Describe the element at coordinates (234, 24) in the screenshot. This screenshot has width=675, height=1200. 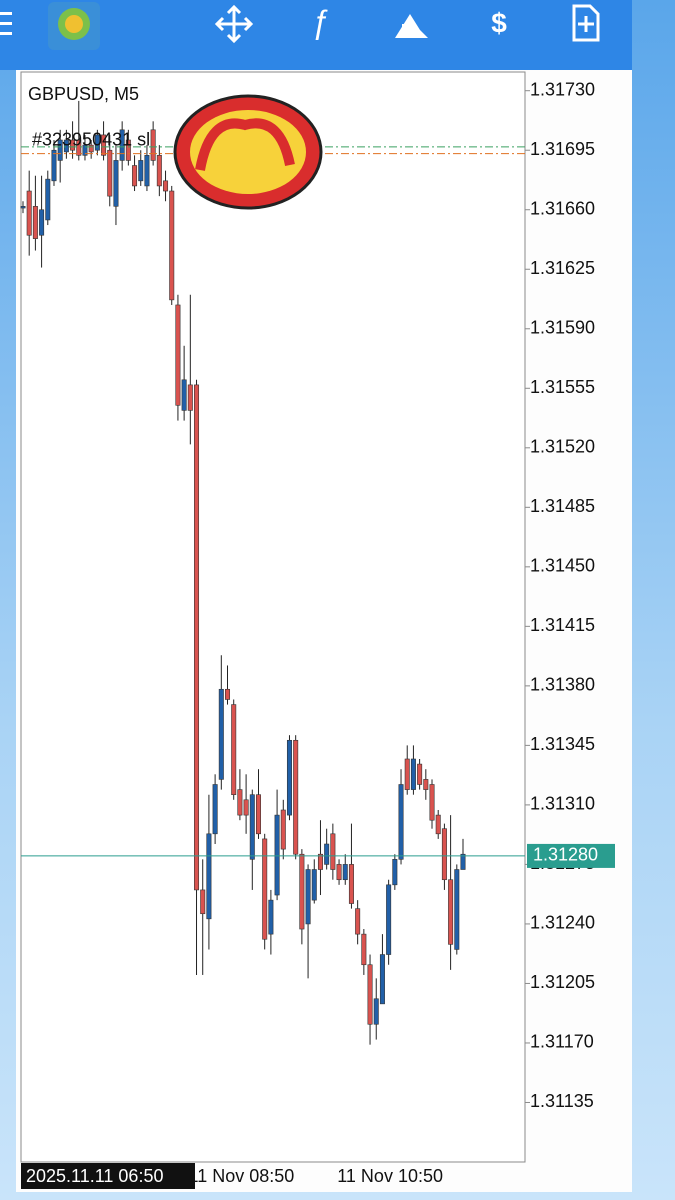
I see `move-tool` at that location.